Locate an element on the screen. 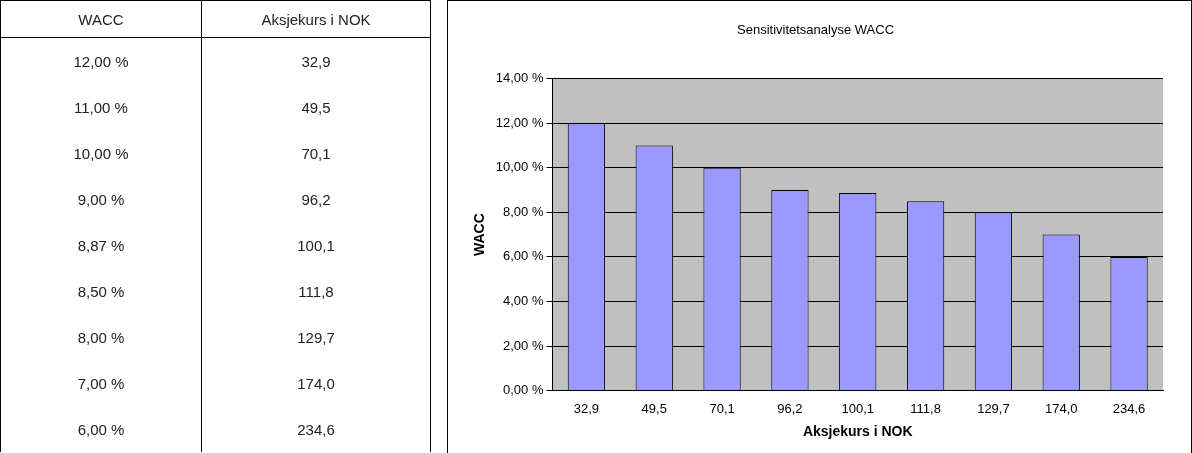  y-tick-label: 2,00 % is located at coordinates (523, 345).